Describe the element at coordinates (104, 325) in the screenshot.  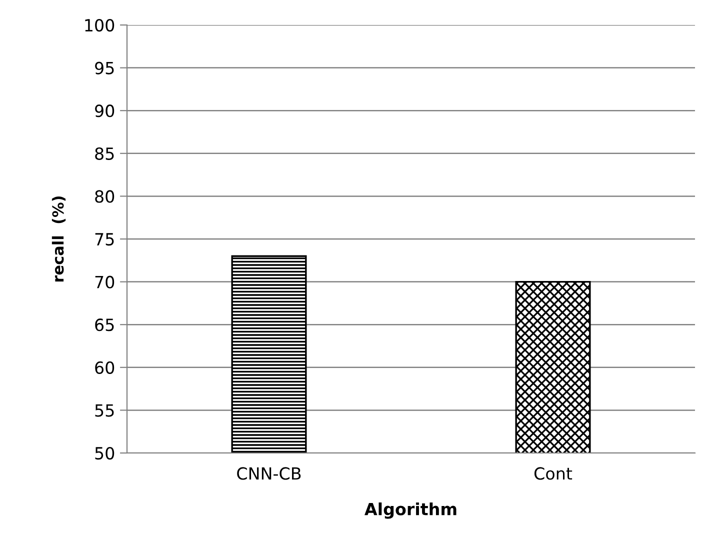
I see `y-tick-label: 65` at that location.